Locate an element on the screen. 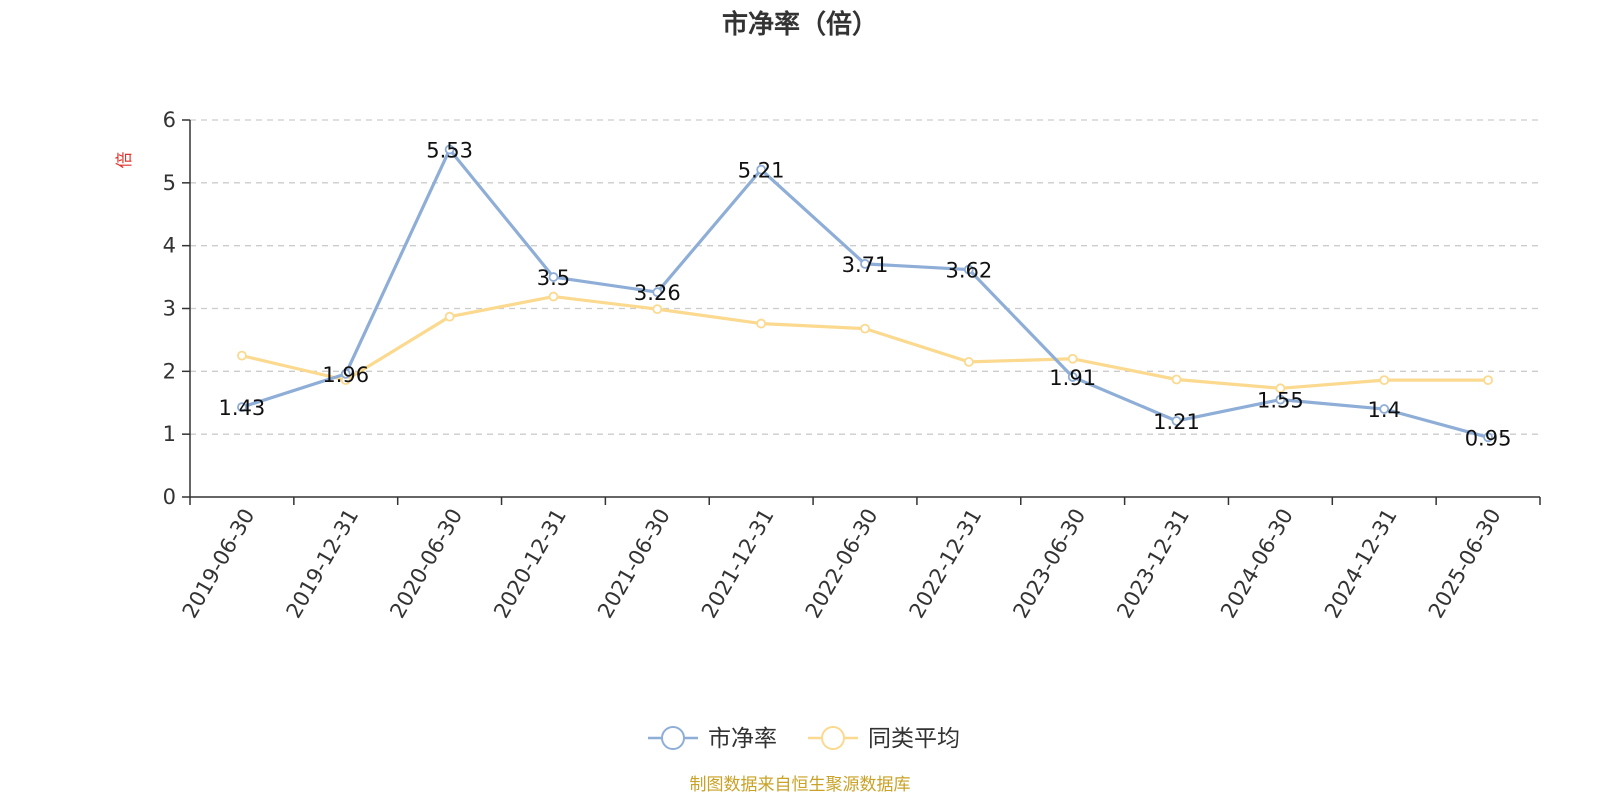 This screenshot has width=1600, height=800. x-tick-label: 2023-06-30 is located at coordinates (1049, 564).